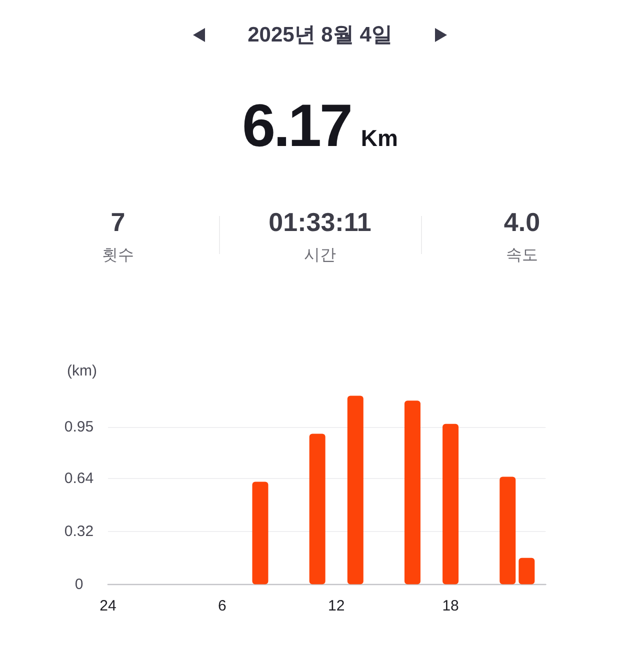  Describe the element at coordinates (379, 138) in the screenshot. I see `text: Km` at that location.